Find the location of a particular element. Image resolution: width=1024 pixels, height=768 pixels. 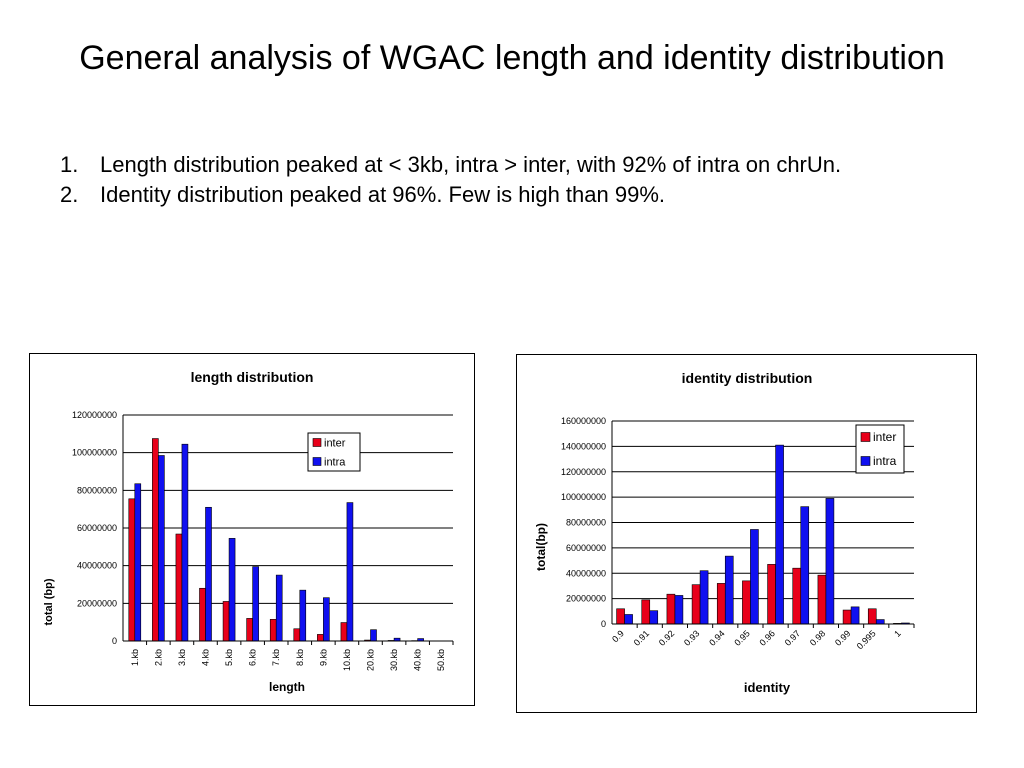

x-tick-label: 5.kb is located at coordinates (229, 657).